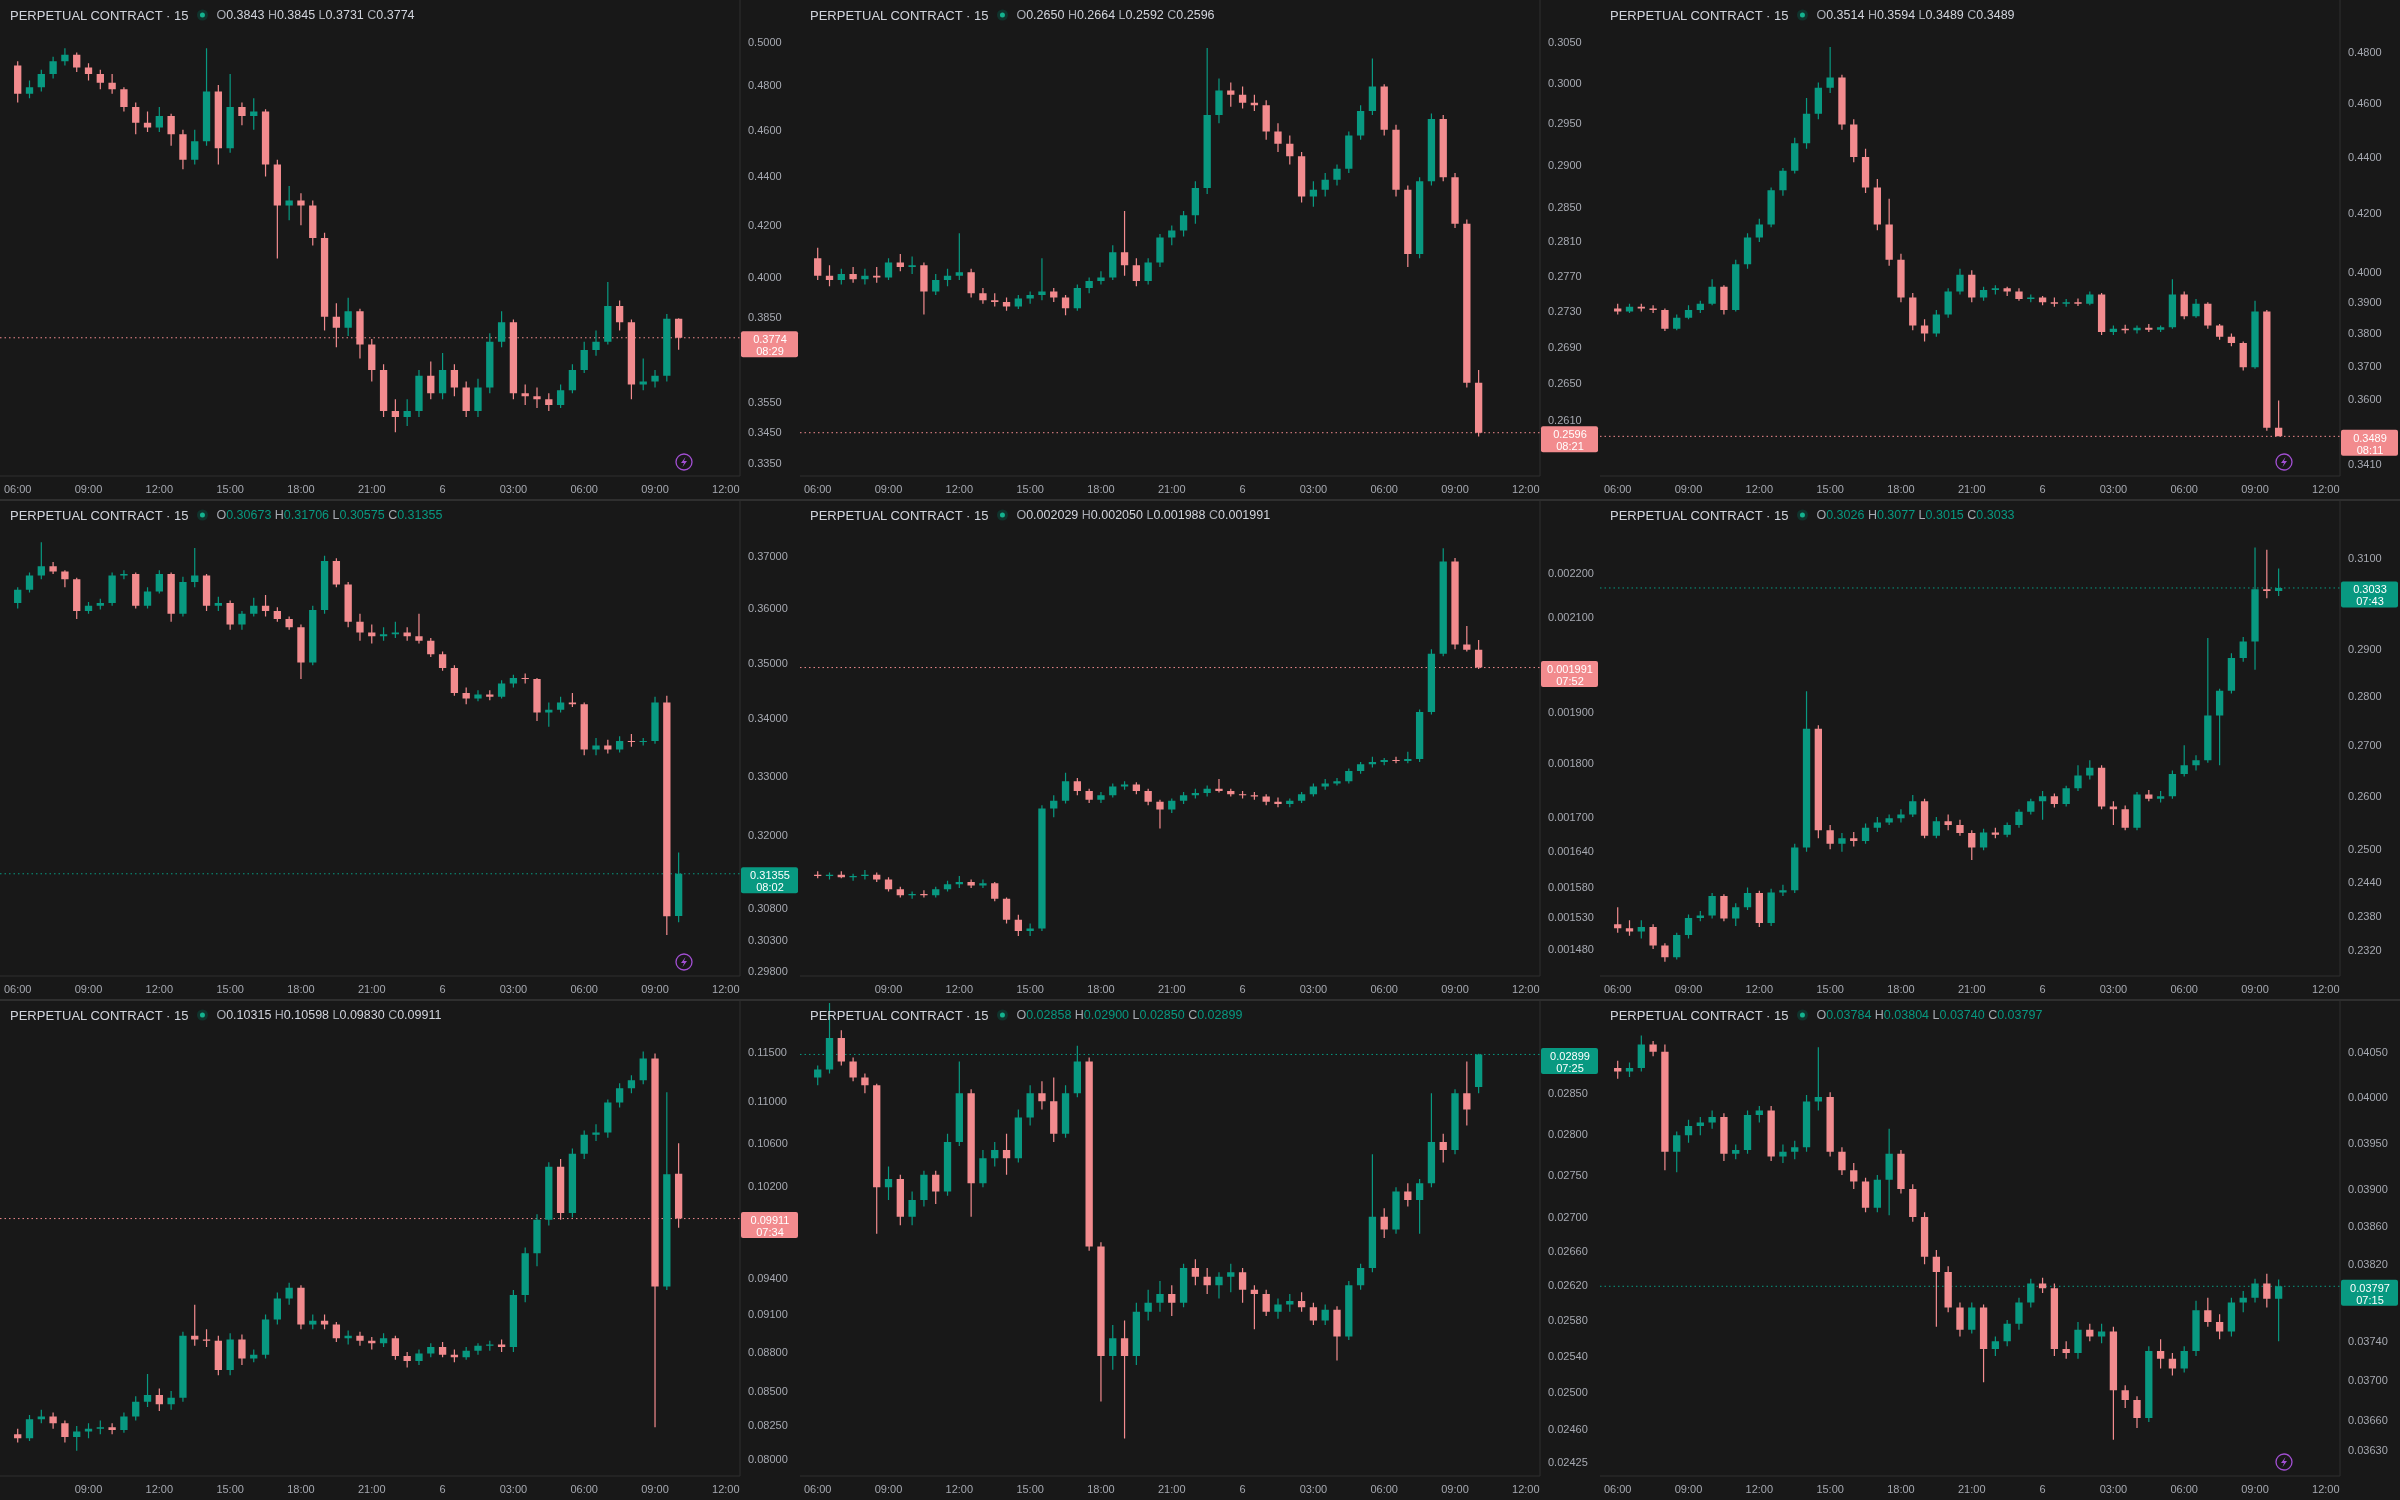 This screenshot has width=2400, height=1500. Describe the element at coordinates (2368, 1264) in the screenshot. I see `y-tick-label: 0.03820` at that location.